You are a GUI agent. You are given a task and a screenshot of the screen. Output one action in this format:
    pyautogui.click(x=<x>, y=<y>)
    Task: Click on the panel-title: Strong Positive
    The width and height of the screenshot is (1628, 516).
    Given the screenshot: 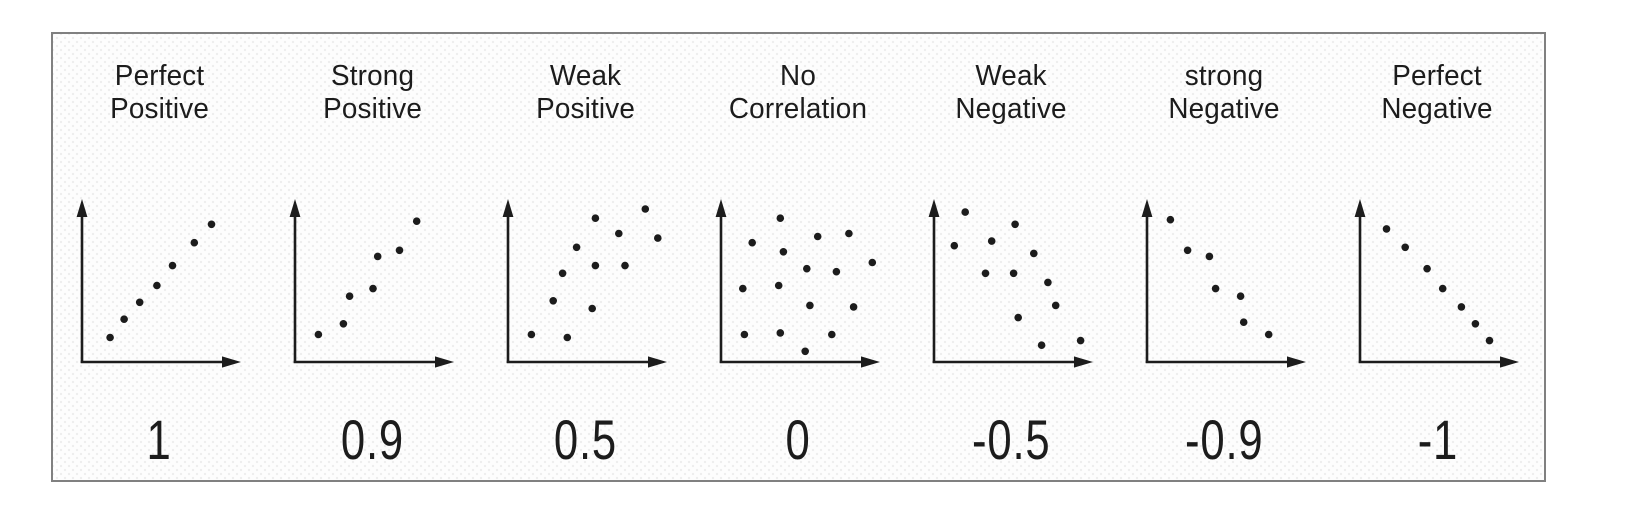 What is the action you would take?
    pyautogui.click(x=372, y=93)
    